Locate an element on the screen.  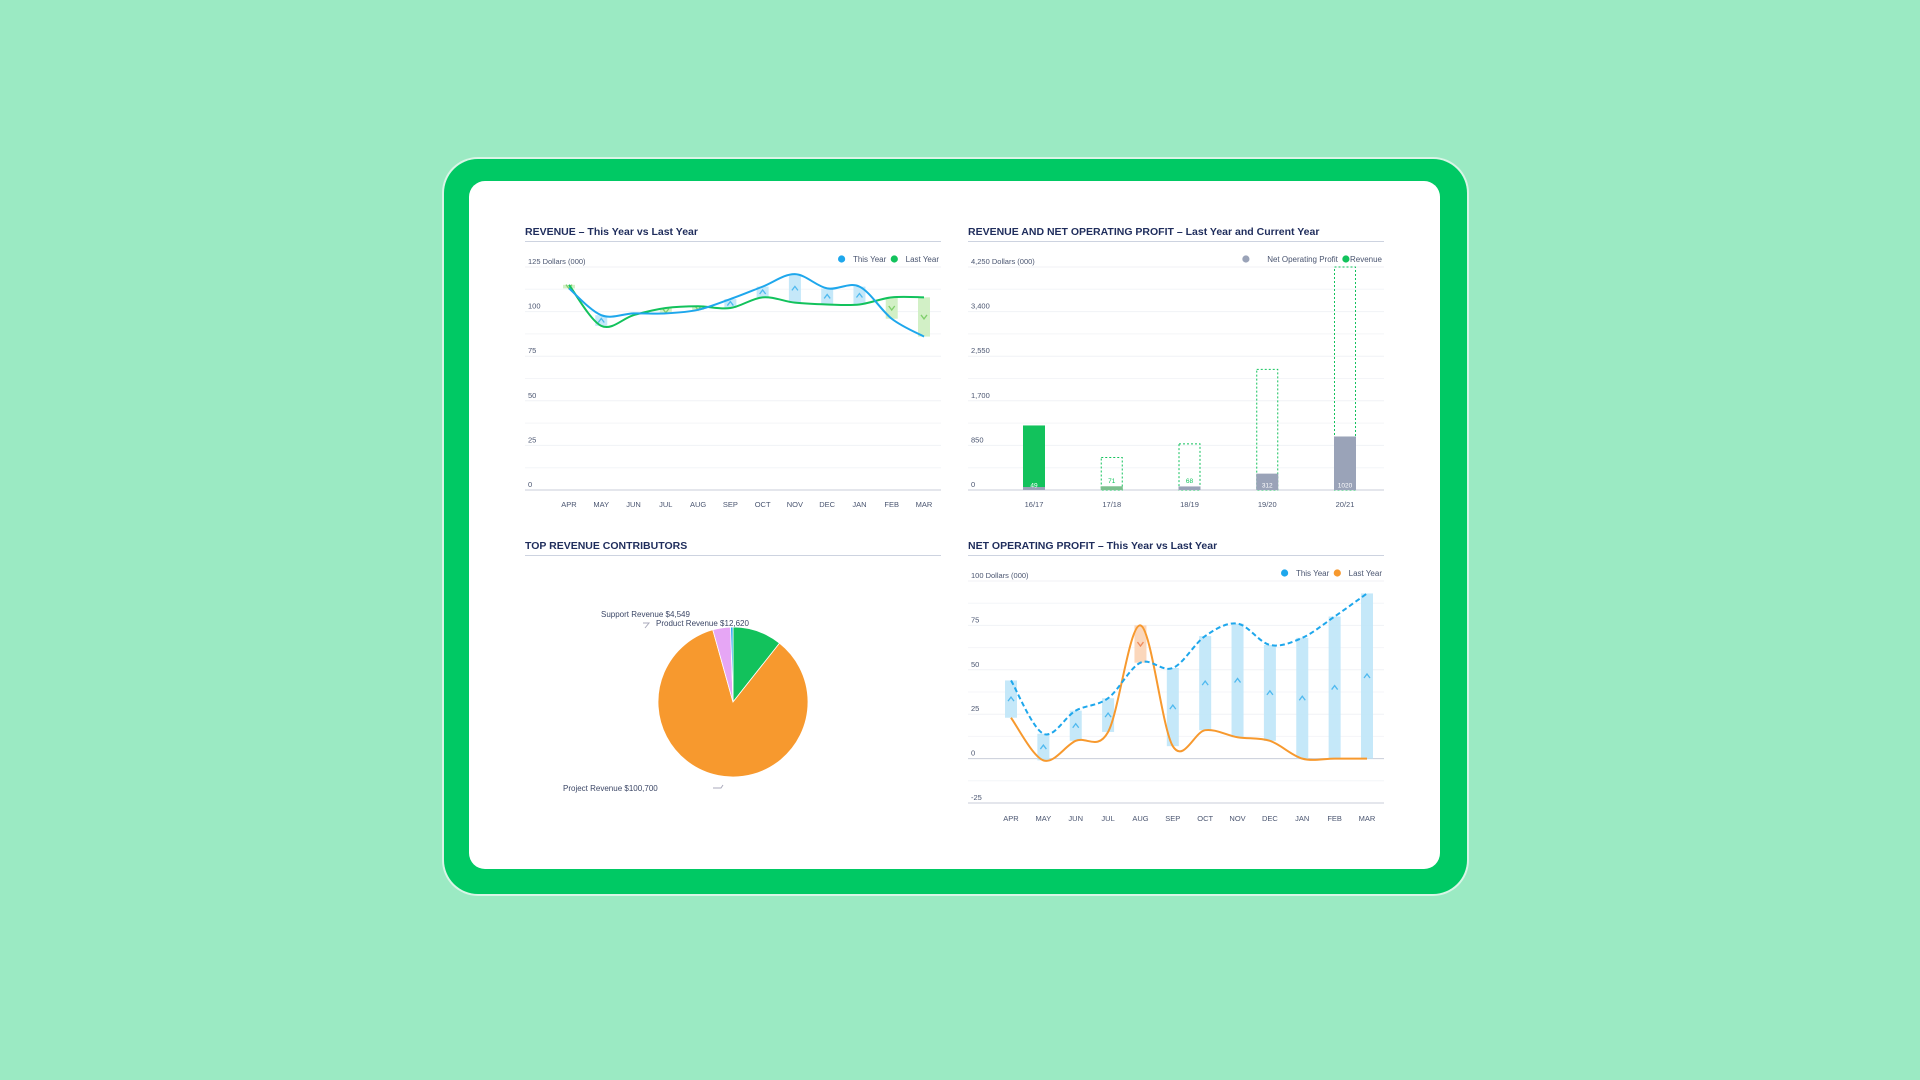
x-tick-label: JUN is located at coordinates (633, 504).